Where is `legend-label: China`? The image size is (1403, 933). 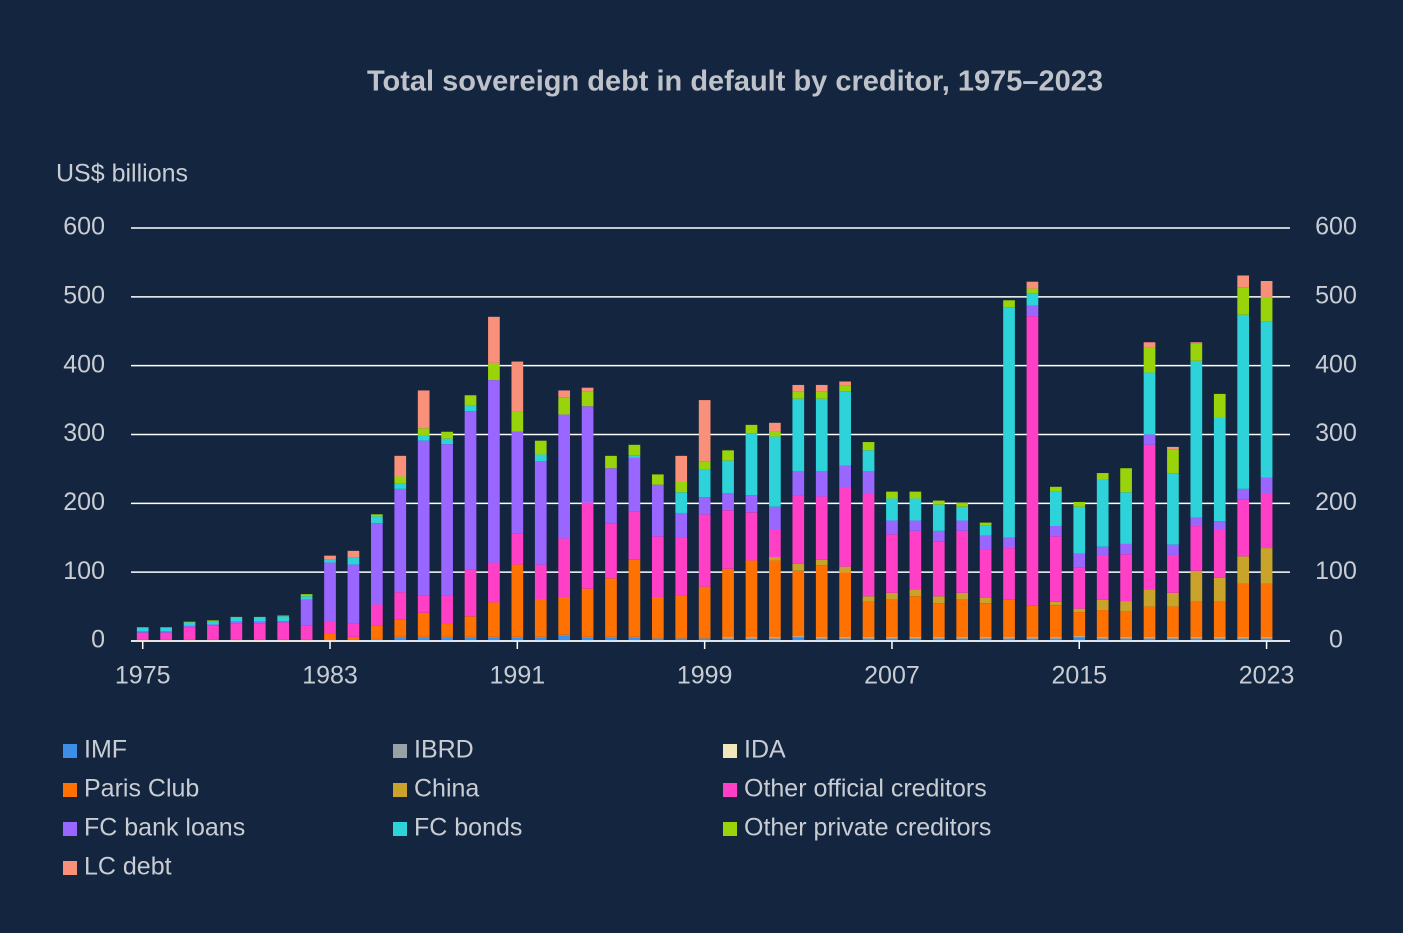 legend-label: China is located at coordinates (446, 789).